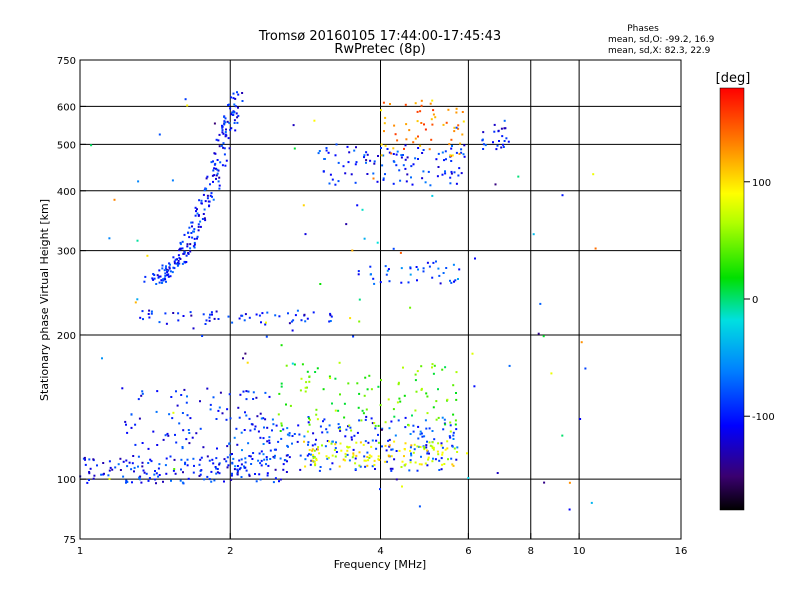  I want to click on x-tick-label: 6, so click(468, 551).